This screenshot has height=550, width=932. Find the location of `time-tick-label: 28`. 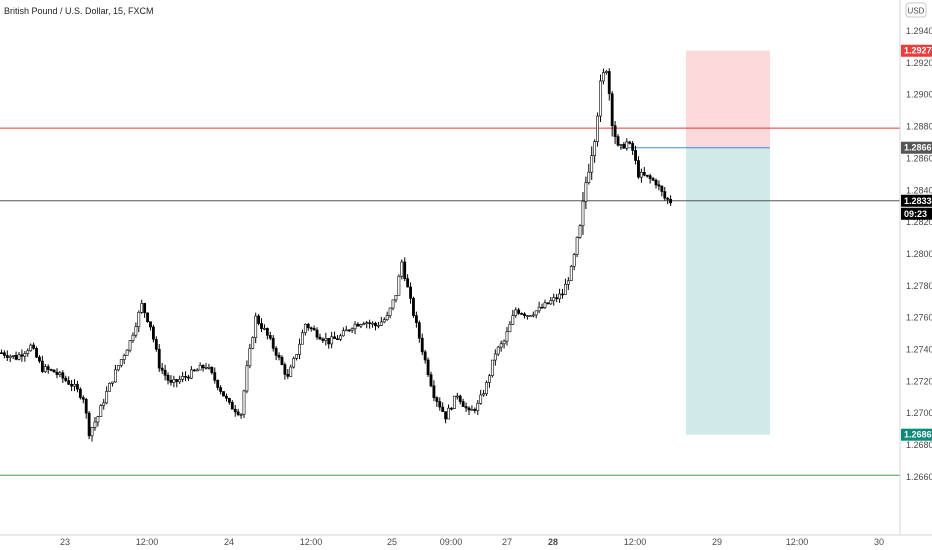

time-tick-label: 28 is located at coordinates (553, 542).